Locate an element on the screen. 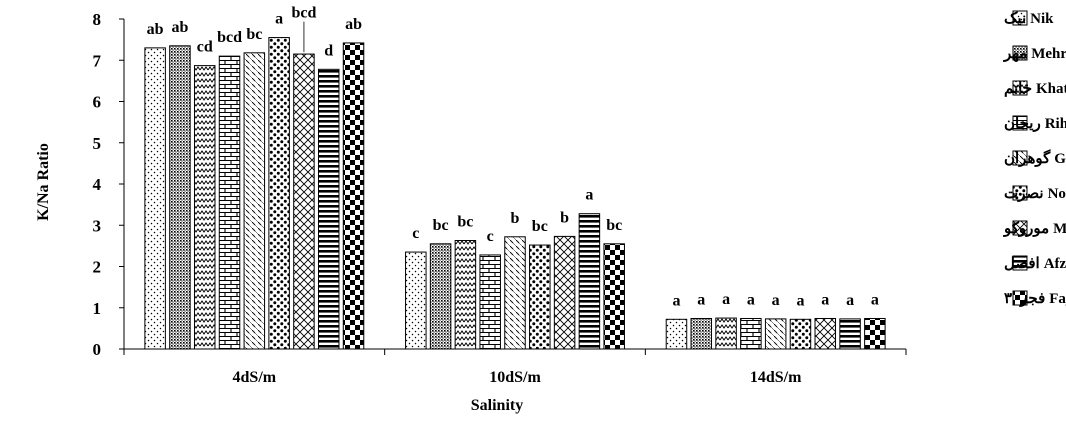 The height and width of the screenshot is (421, 1066). legend-label: فجر۳۰Fajr30 is located at coordinates (1035, 299).